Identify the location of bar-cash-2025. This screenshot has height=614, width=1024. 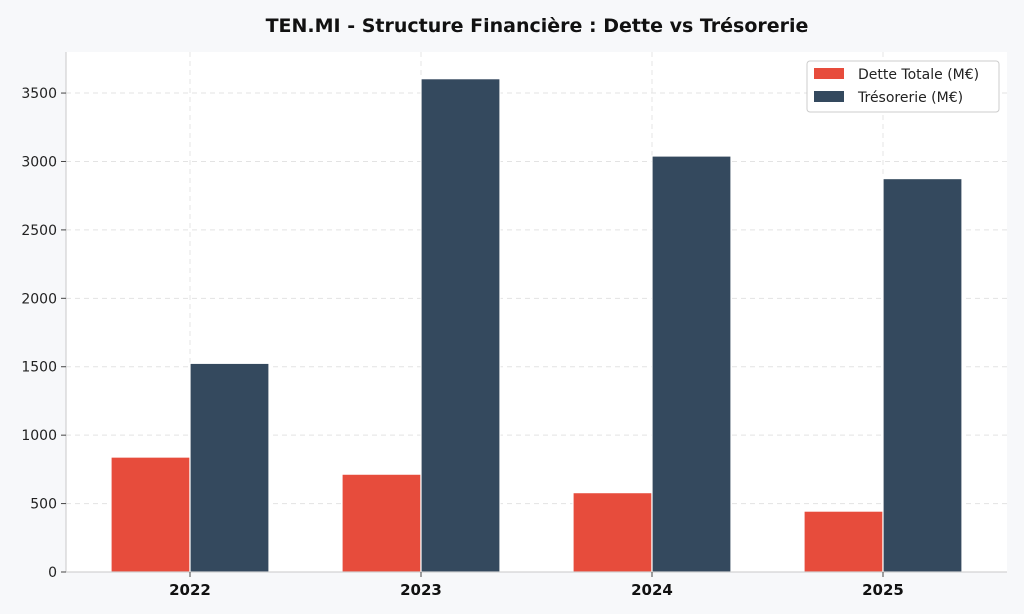
(922, 375).